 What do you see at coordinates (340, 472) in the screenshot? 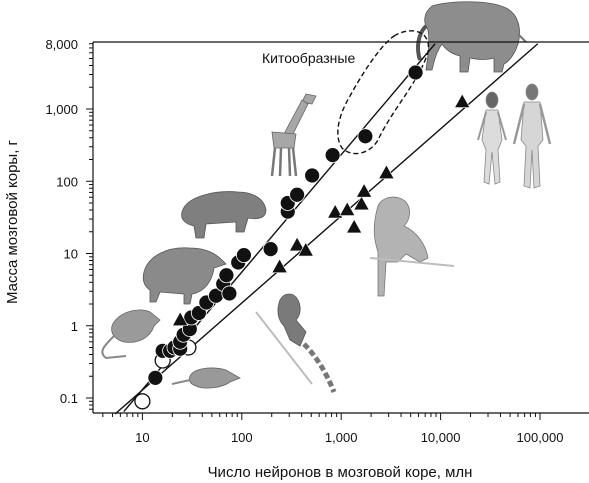
I see `x-axis-title: Число нейронов в мозговой коре, млн` at bounding box center [340, 472].